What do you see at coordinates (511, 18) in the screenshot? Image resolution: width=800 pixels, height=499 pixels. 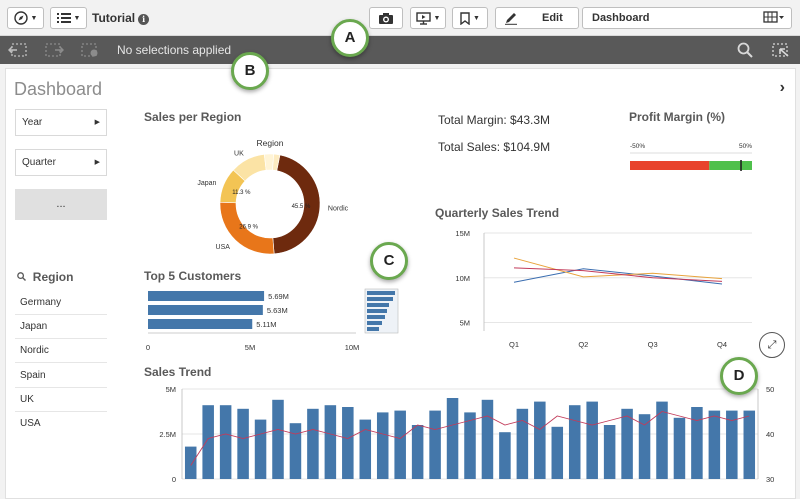 I see `pencil-icon` at bounding box center [511, 18].